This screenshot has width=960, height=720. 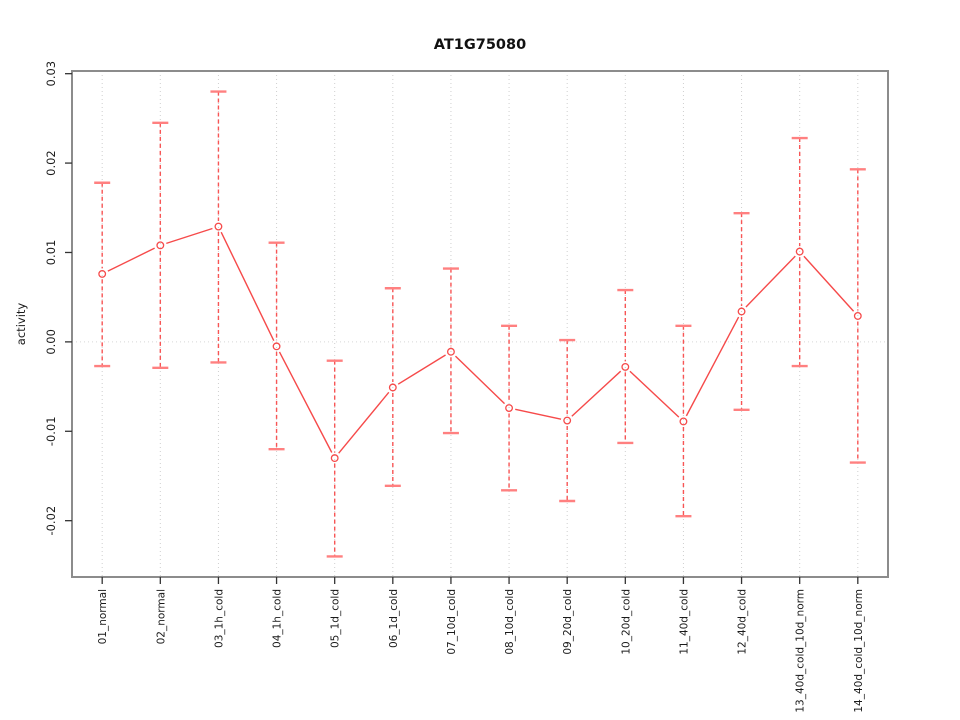 What do you see at coordinates (336, 618) in the screenshot?
I see `x-tick-label: 05_1d_cold` at bounding box center [336, 618].